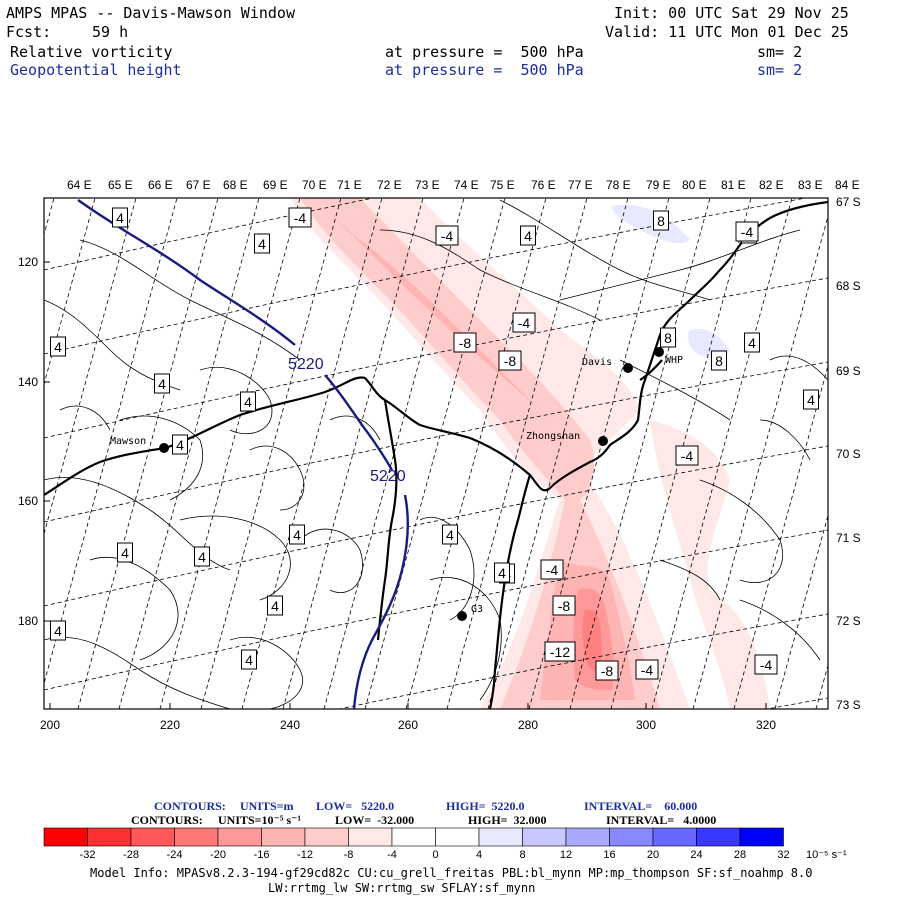 Image resolution: width=900 pixels, height=900 pixels. What do you see at coordinates (408, 725) in the screenshot?
I see `x-tick-label: 260` at bounding box center [408, 725].